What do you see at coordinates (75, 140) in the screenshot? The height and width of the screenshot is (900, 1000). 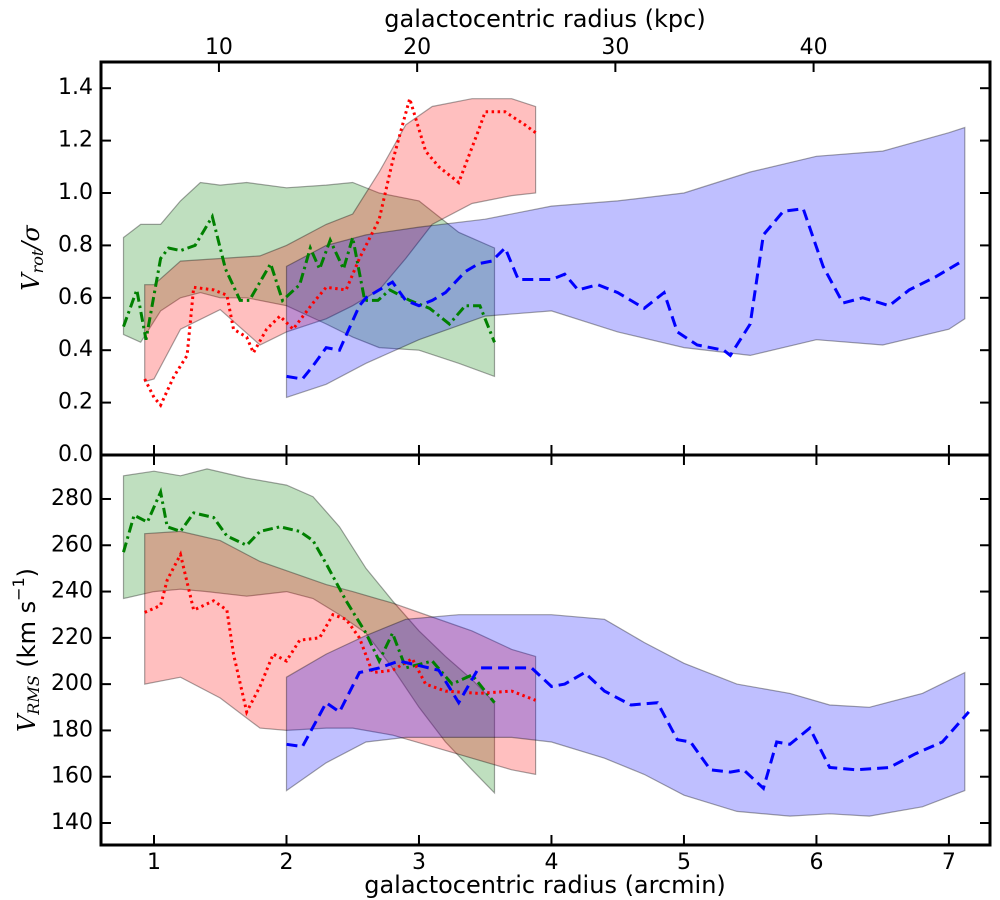 I see `y-tick-label: 1.2` at bounding box center [75, 140].